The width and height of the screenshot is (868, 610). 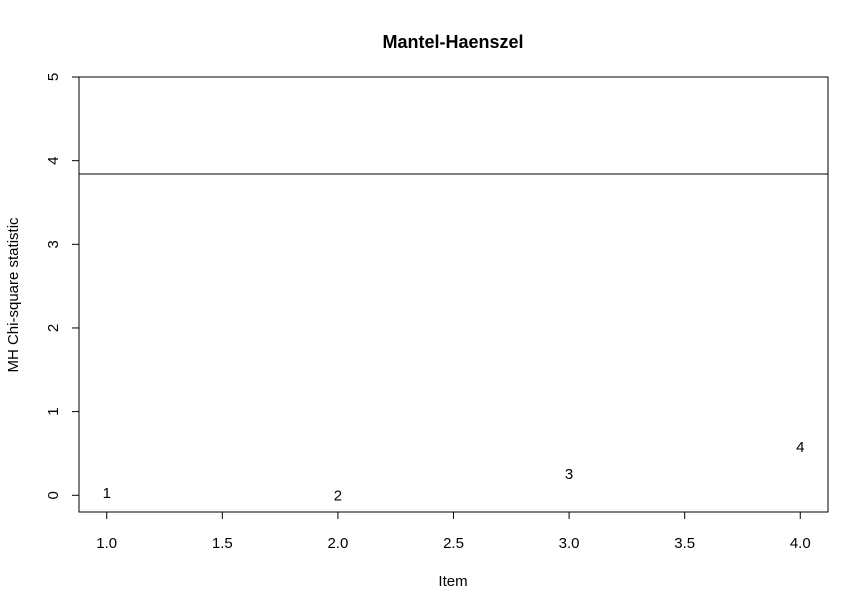 I want to click on chart-title: Mantel-Haenszel, so click(x=452, y=42).